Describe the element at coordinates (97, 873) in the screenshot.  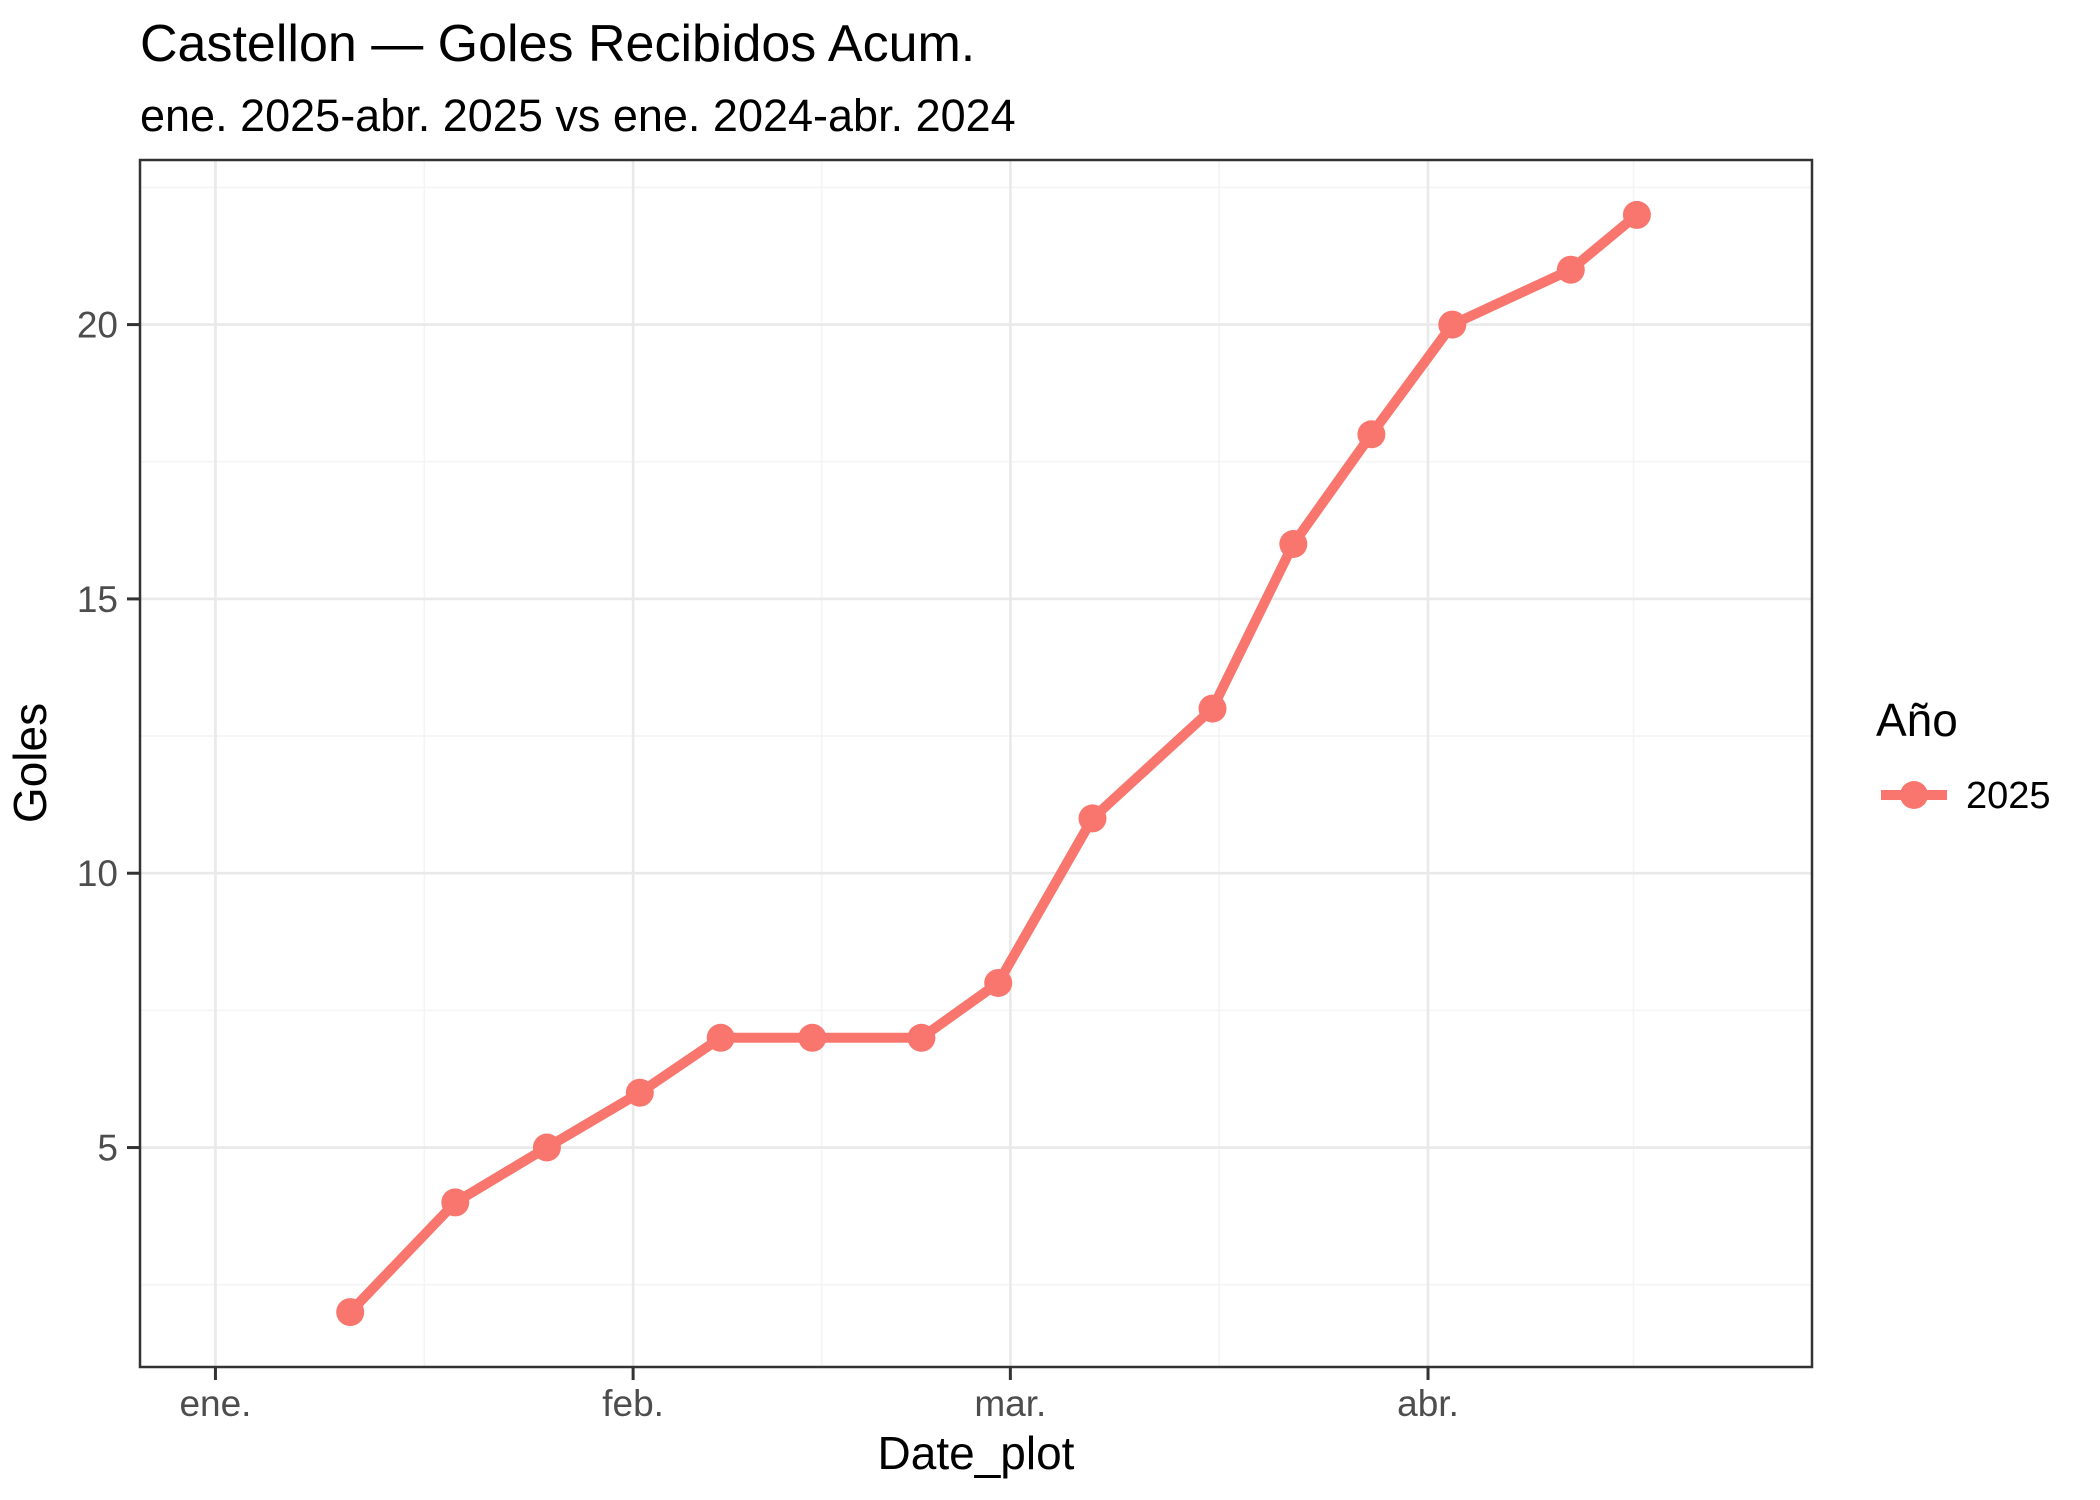
I see `y-tick-label: 10` at that location.